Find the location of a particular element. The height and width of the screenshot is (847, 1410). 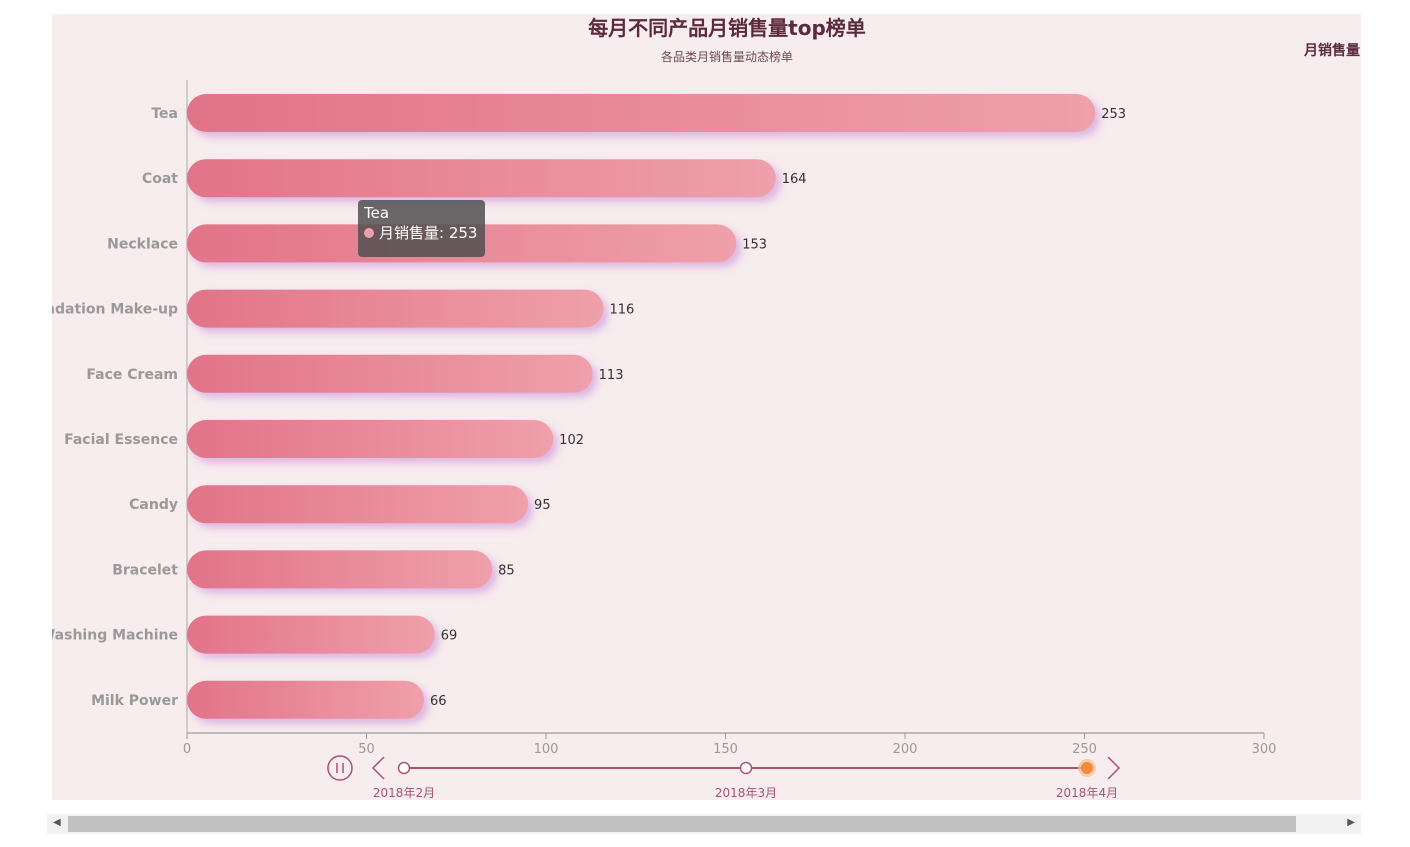

pause-icon is located at coordinates (340, 768).